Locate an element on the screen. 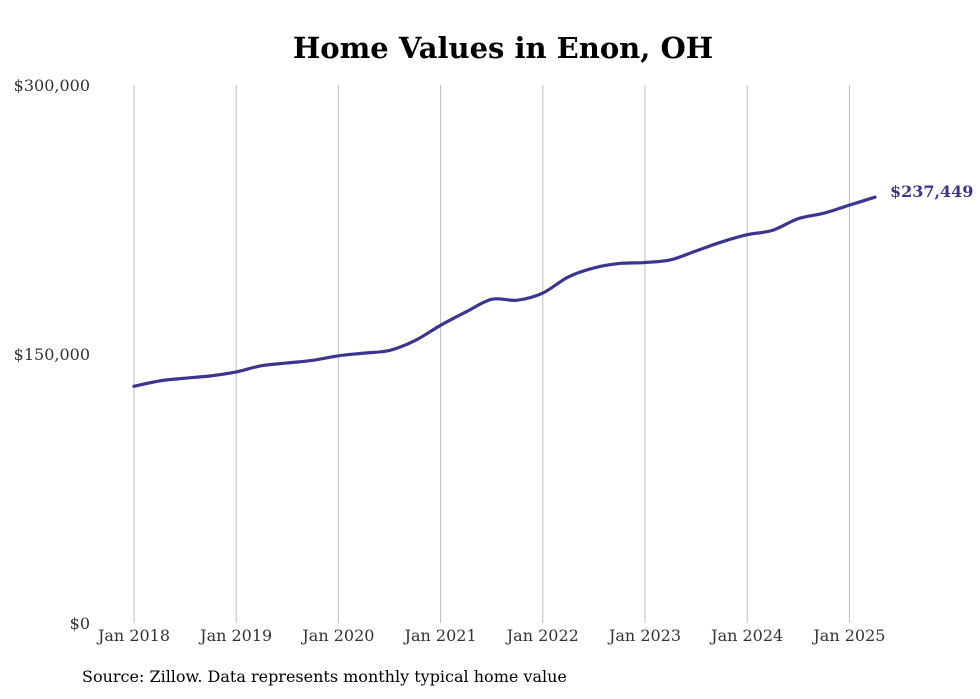  chart-title: Home Values in Enon, OH is located at coordinates (503, 48).